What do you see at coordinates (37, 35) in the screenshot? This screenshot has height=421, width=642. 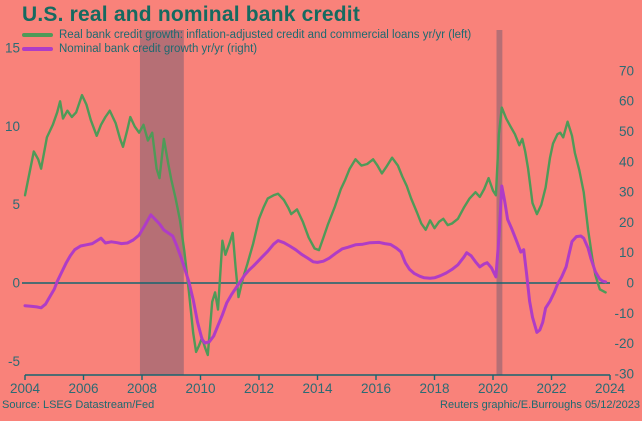 I see `real-line-swatch` at bounding box center [37, 35].